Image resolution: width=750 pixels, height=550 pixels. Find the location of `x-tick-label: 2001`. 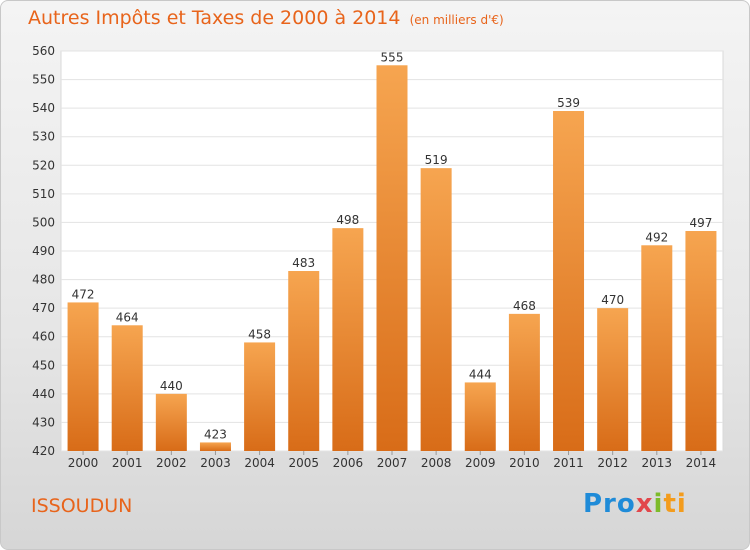

x-tick-label: 2001 is located at coordinates (127, 463).